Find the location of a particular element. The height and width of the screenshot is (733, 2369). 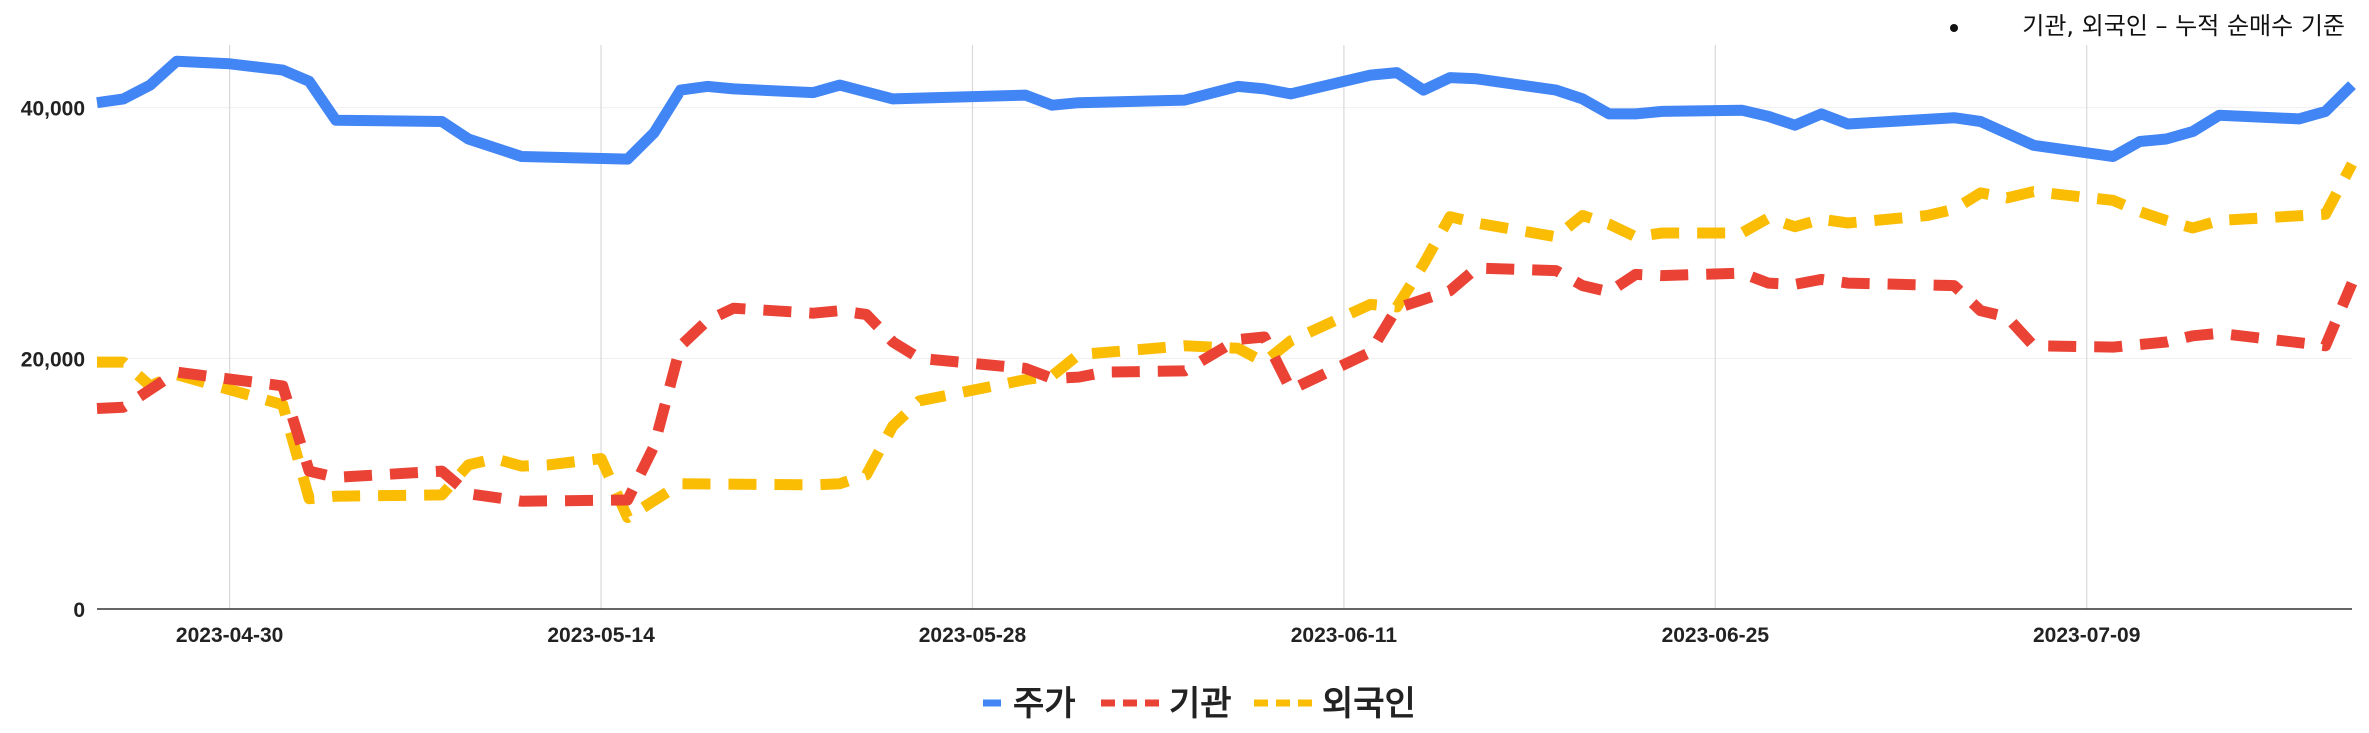

legend: 주가 기관 외국인 is located at coordinates (1199, 704).